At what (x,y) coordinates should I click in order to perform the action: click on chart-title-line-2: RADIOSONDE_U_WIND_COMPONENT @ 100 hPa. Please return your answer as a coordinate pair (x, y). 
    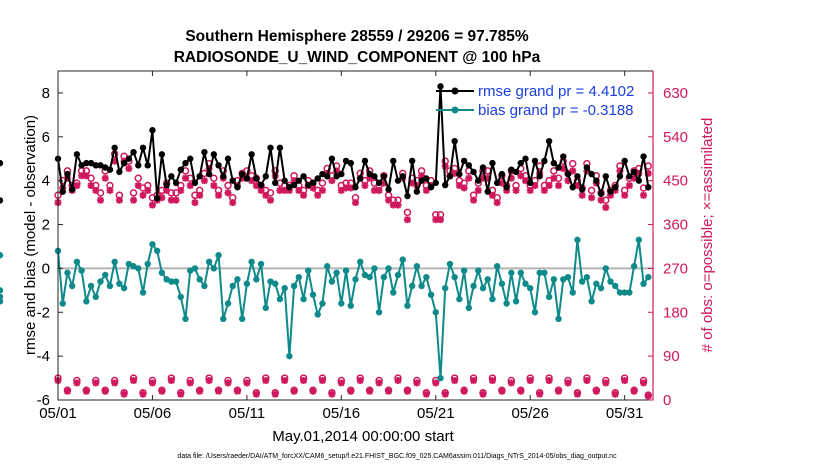
    Looking at the image, I should click on (357, 57).